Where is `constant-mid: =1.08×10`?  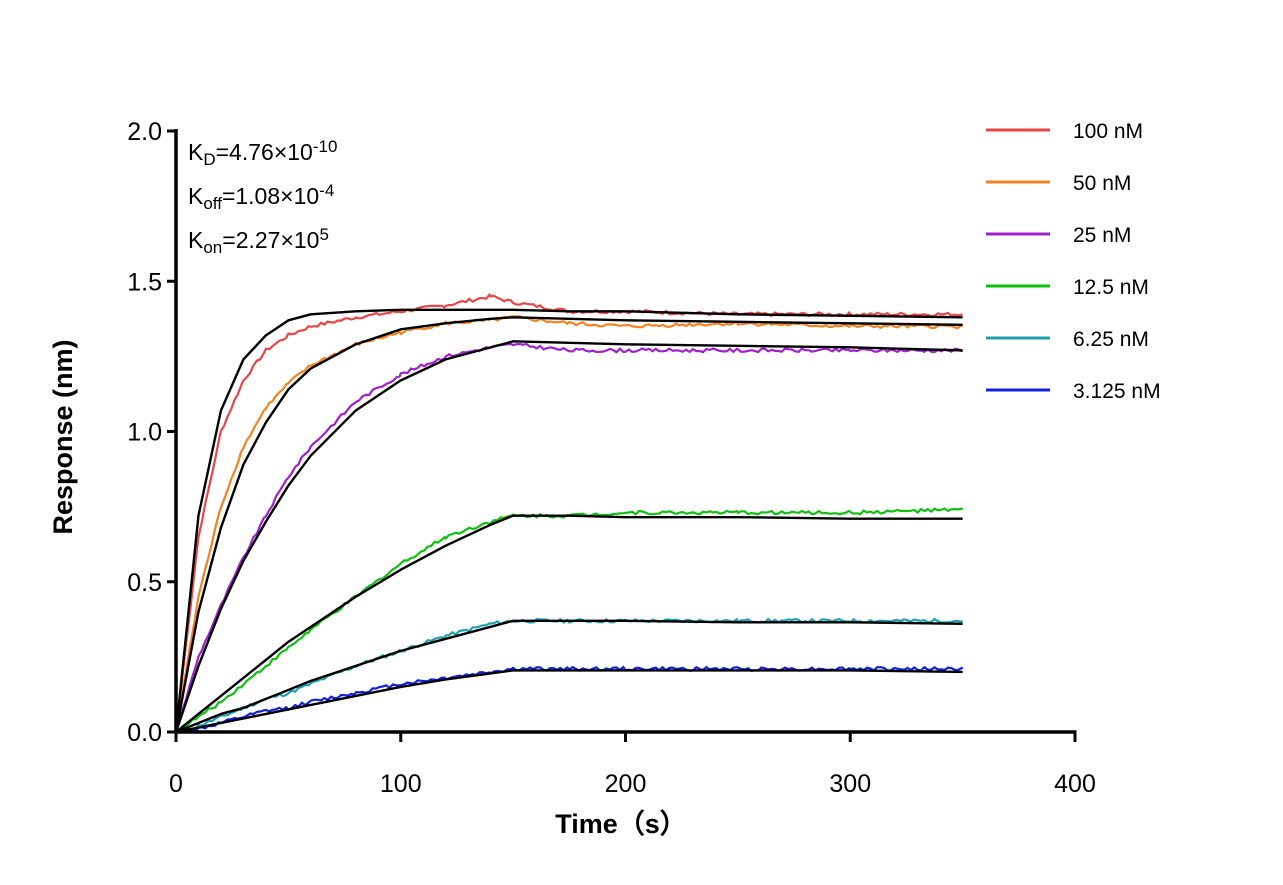
constant-mid: =1.08×10 is located at coordinates (270, 196).